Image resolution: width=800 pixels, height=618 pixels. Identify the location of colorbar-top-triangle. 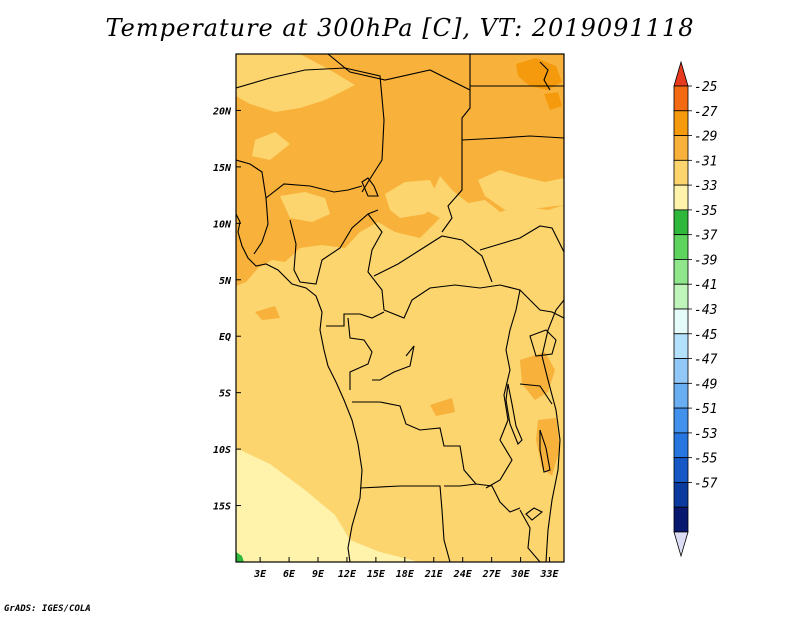
(681, 73).